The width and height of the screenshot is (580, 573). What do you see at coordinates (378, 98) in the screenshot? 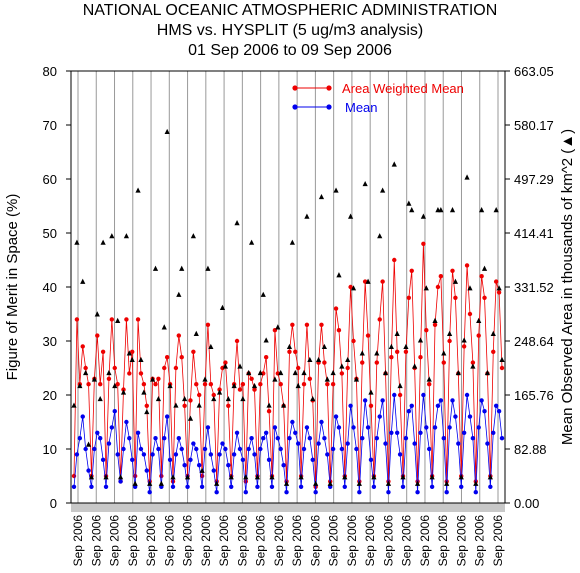
I see `legend: Area Weighted Mean Mean` at bounding box center [378, 98].